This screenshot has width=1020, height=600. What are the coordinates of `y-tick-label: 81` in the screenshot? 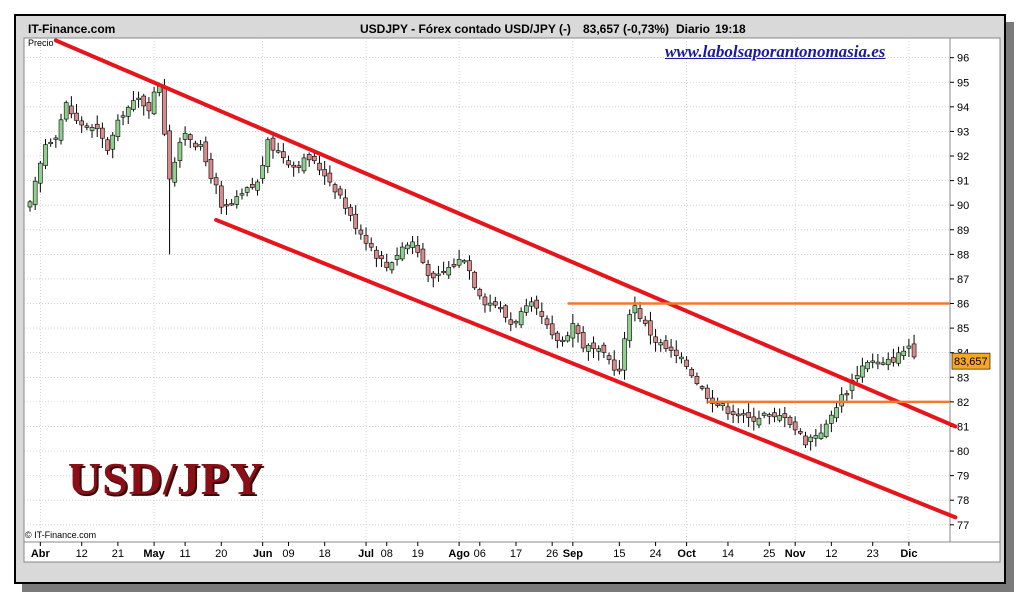 It's located at (963, 427).